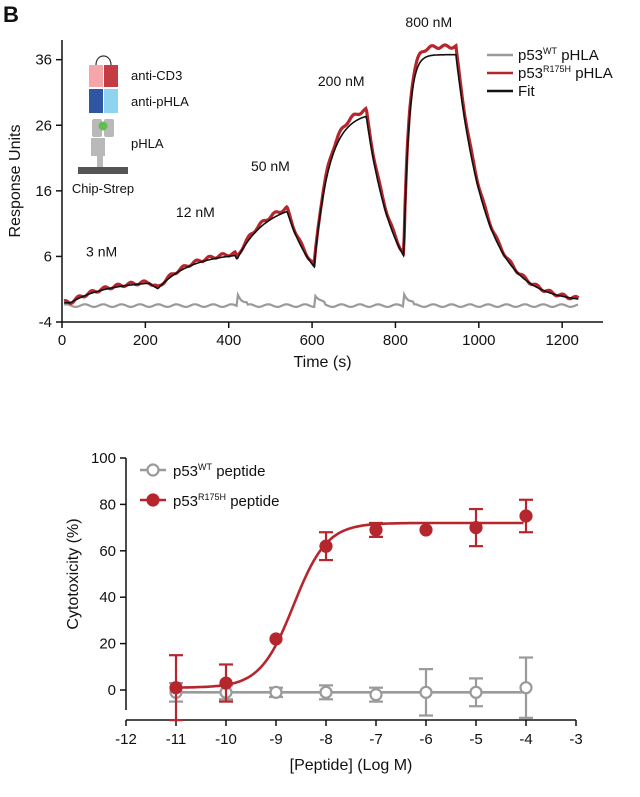 This screenshot has height=797, width=640. I want to click on anti-phla-light-chain, so click(111, 101).